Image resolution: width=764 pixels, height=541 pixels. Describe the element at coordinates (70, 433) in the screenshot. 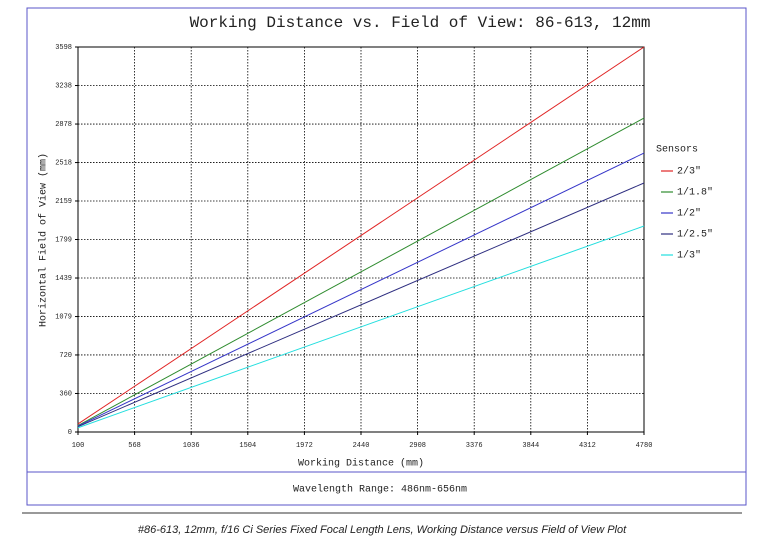

I see `y-tick-label: 0` at that location.